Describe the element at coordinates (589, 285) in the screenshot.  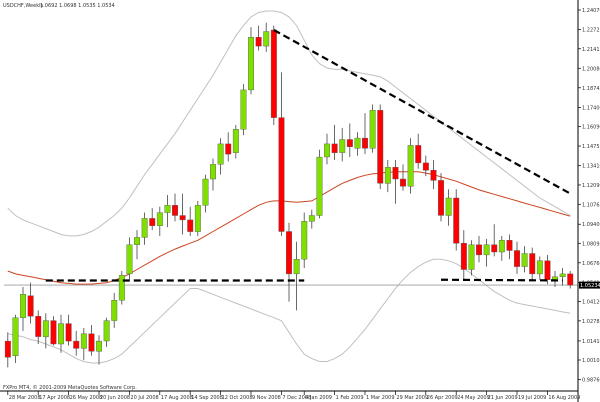
I see `last-price-tag` at that location.